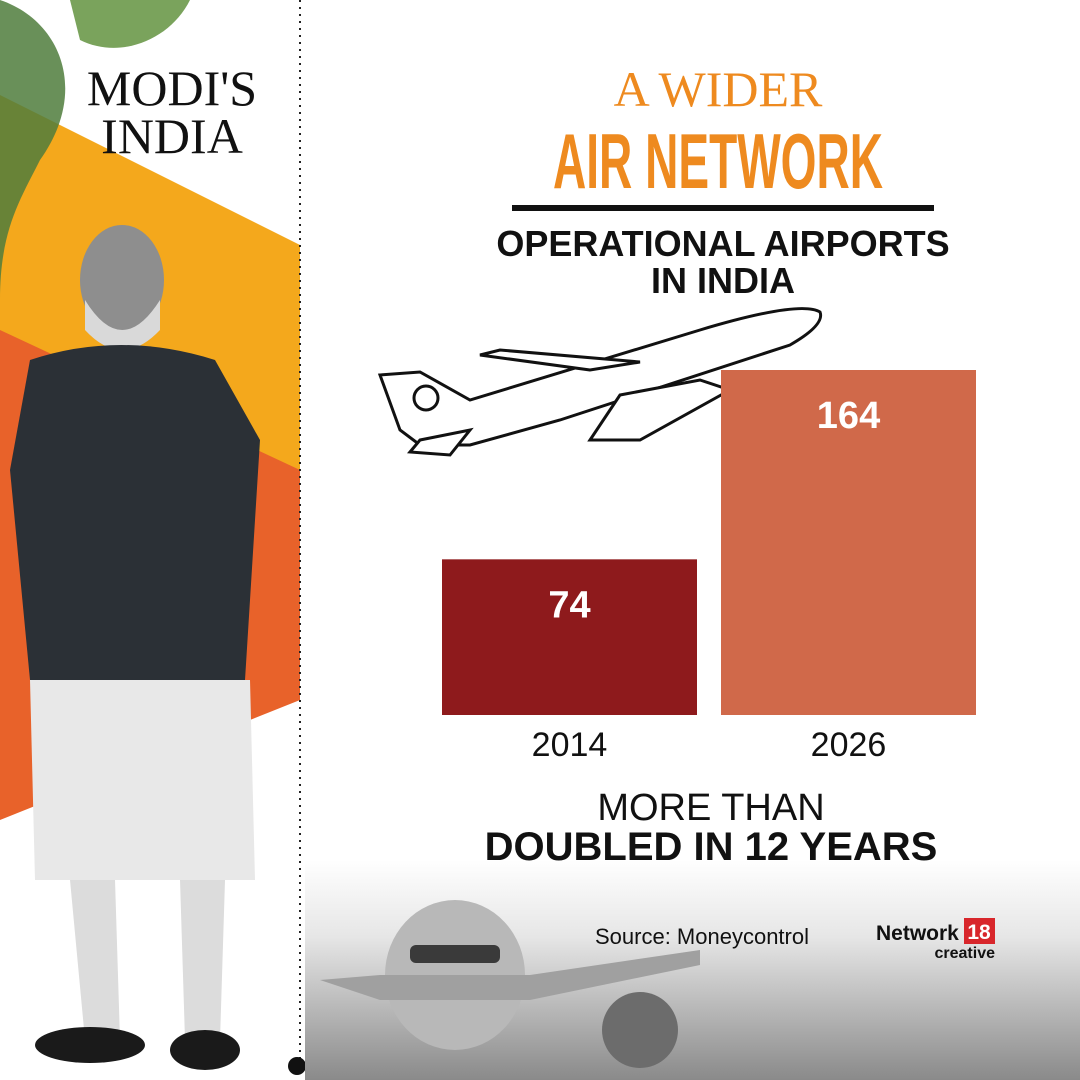 The width and height of the screenshot is (1080, 1080). Describe the element at coordinates (600, 382) in the screenshot. I see `airplane-illustration` at that location.